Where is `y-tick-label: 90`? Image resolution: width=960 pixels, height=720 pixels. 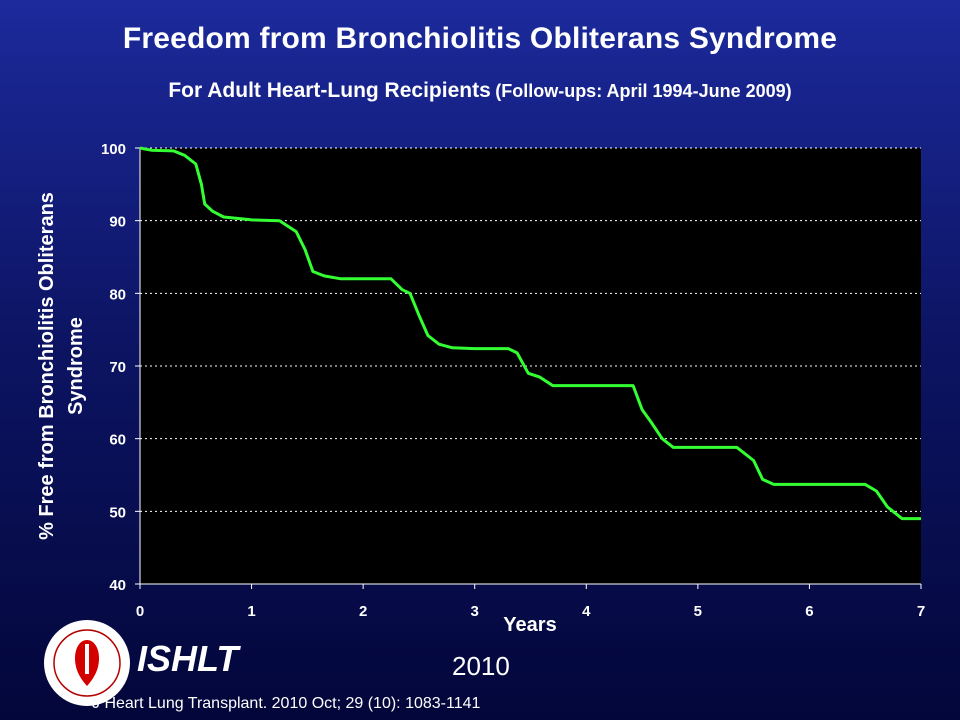 y-tick-label: 90 is located at coordinates (117, 222).